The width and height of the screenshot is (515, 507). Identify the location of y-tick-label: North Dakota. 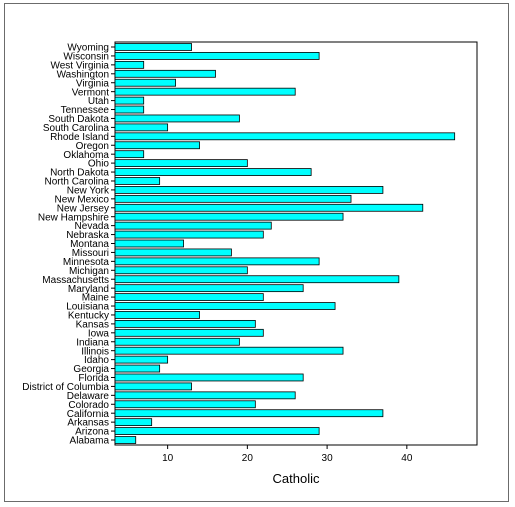
(79, 173).